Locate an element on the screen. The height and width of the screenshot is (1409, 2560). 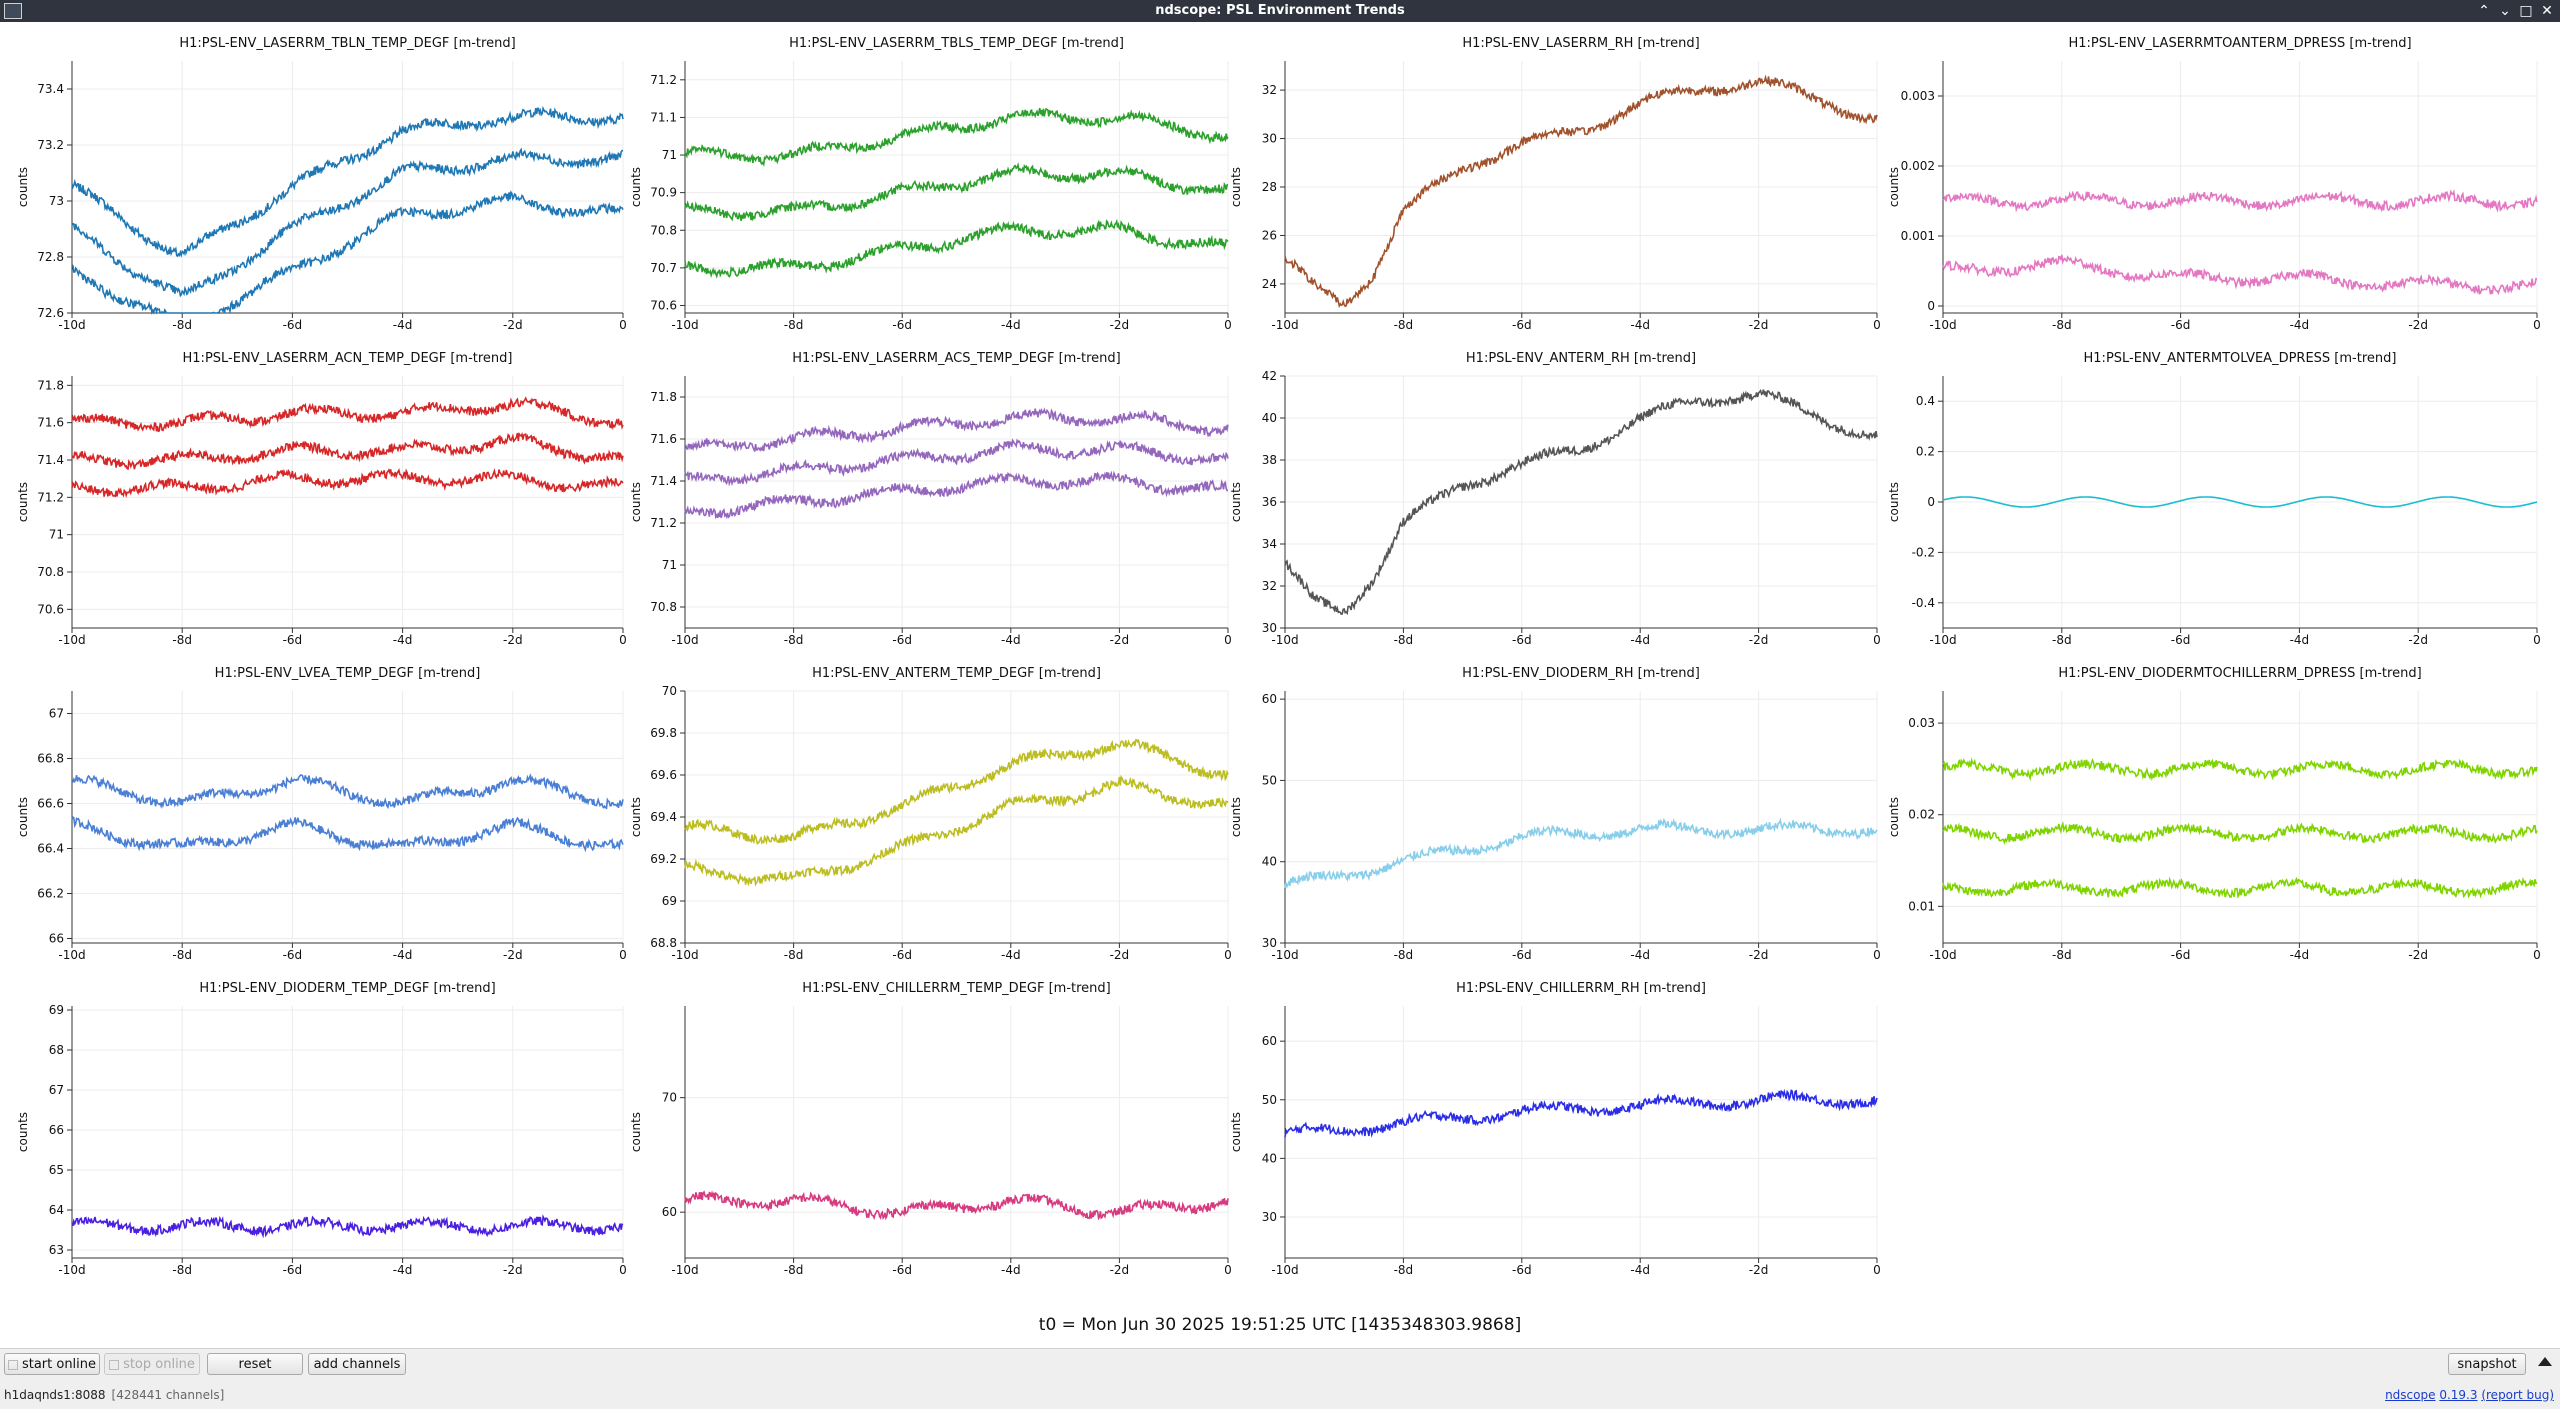
y-tick-label: 38 is located at coordinates (1269, 460).